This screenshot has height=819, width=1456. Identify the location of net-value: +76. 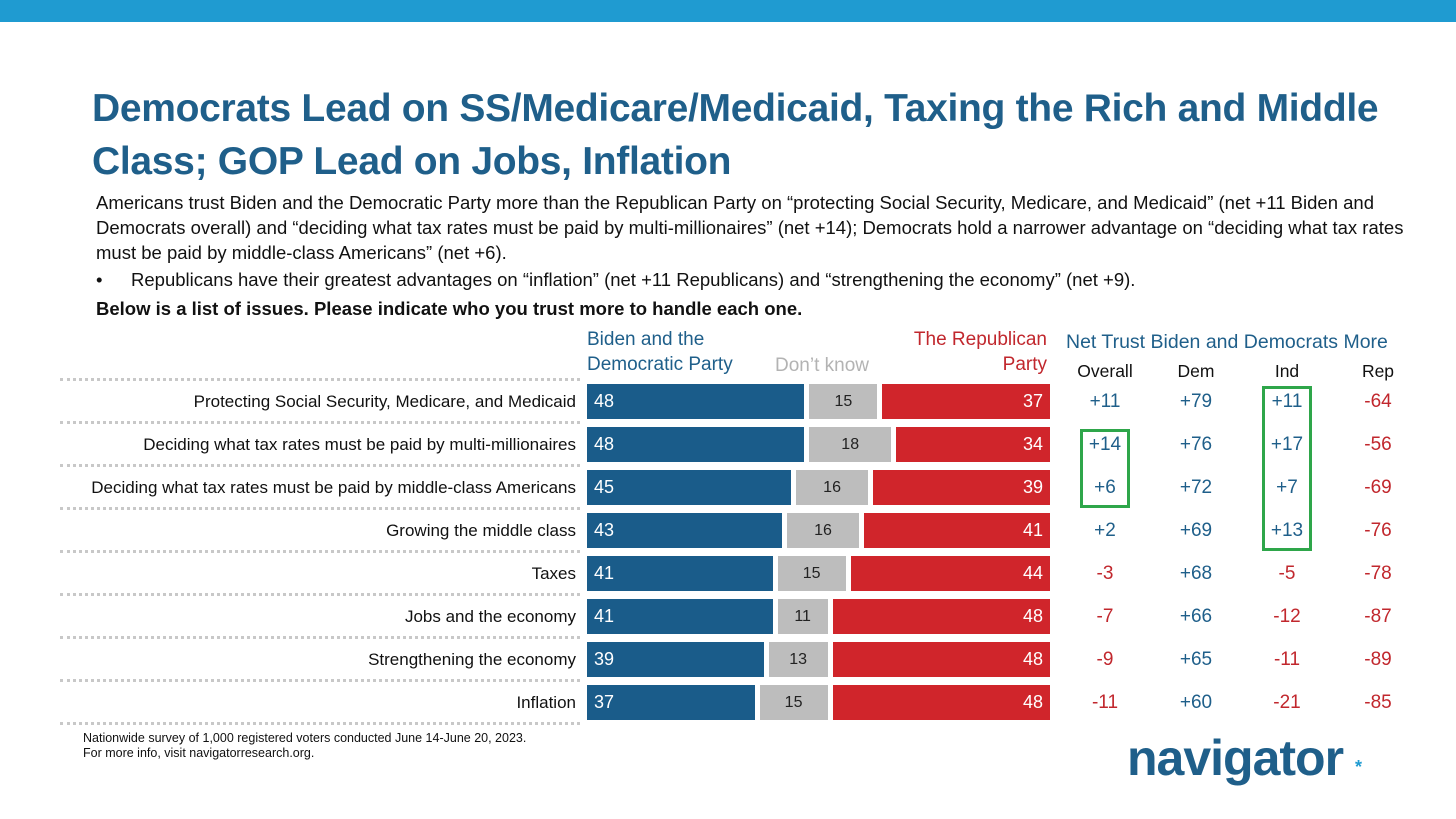
(1196, 444).